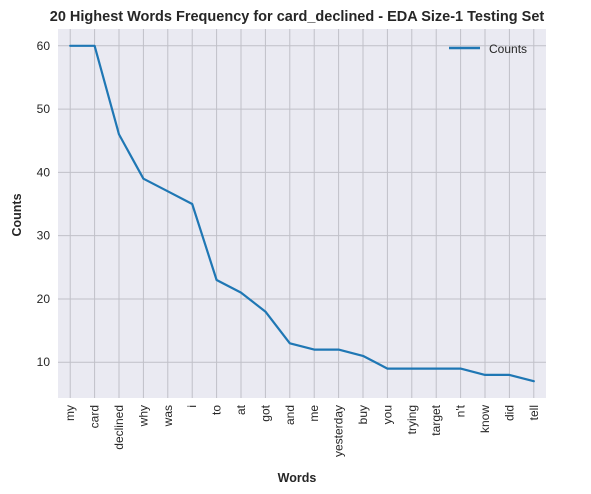 This screenshot has width=591, height=494. What do you see at coordinates (192, 406) in the screenshot?
I see `x-tick-label: i` at bounding box center [192, 406].